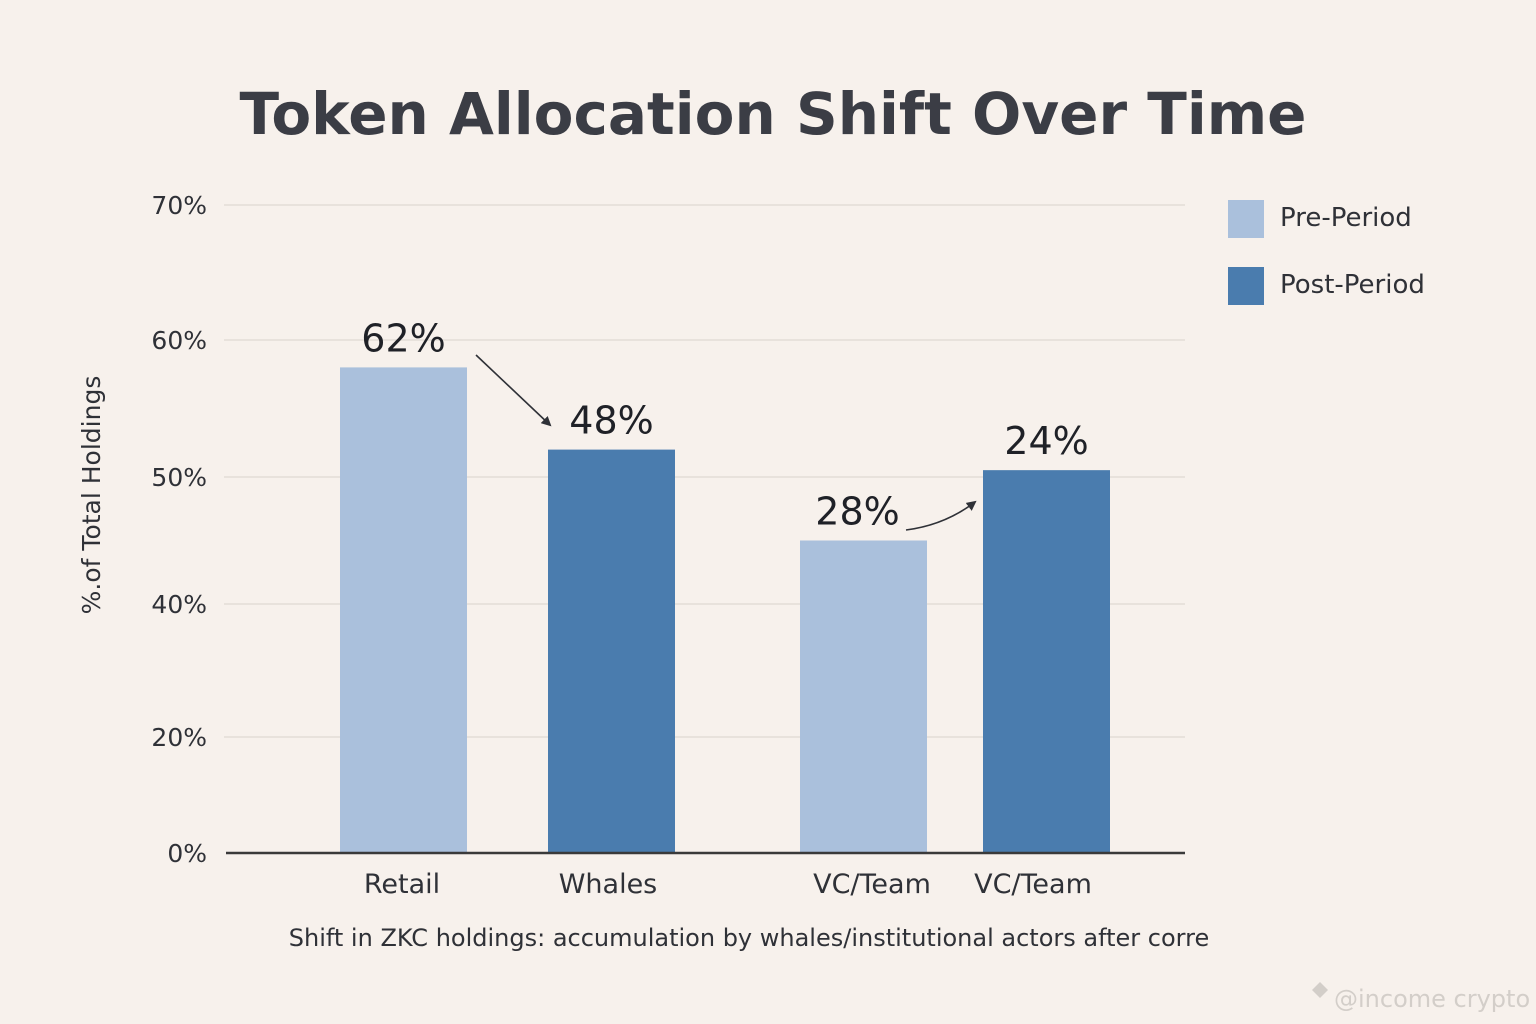 The image size is (1536, 1024). What do you see at coordinates (179, 737) in the screenshot?
I see `y-tick-label: 20%` at bounding box center [179, 737].